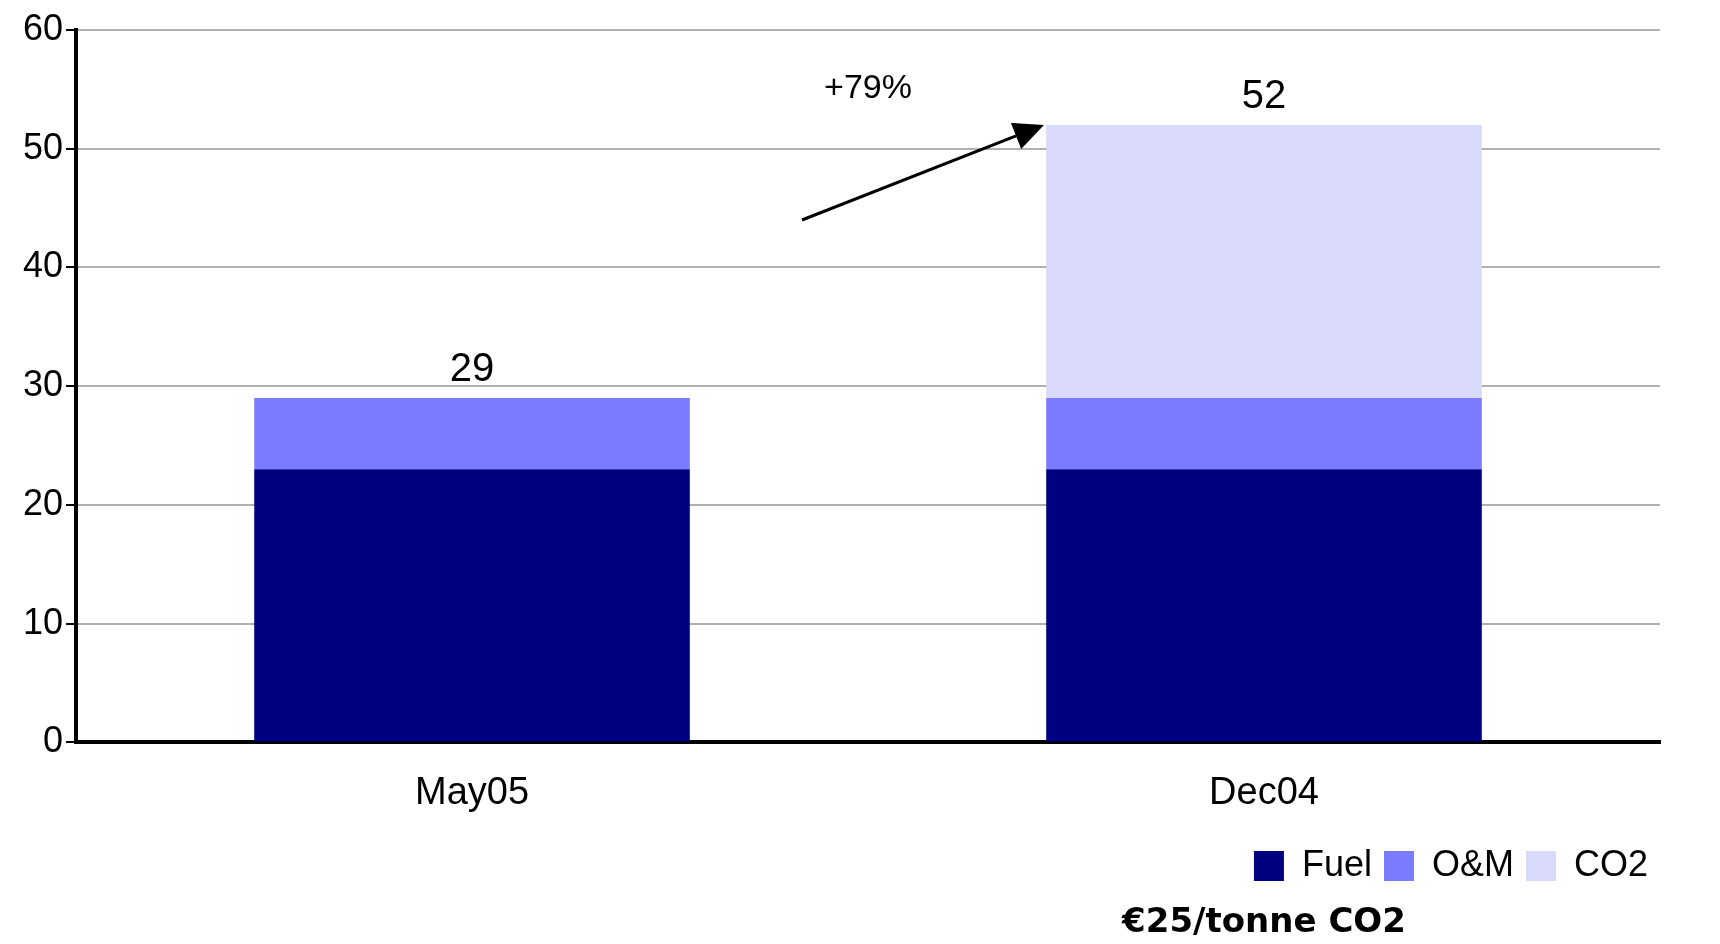 Image resolution: width=1720 pixels, height=944 pixels. Describe the element at coordinates (53, 740) in the screenshot. I see `y-tick-label: 0` at that location.